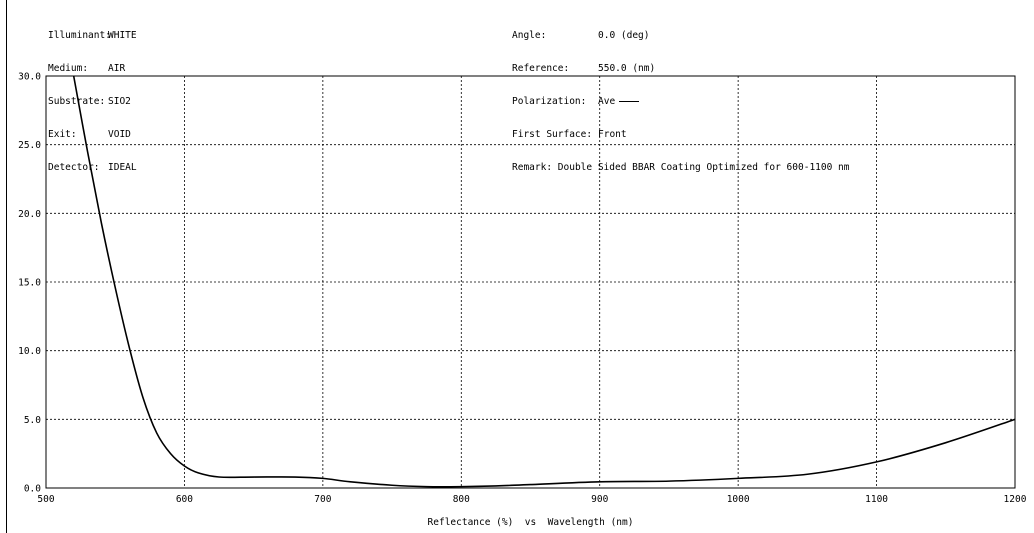  What do you see at coordinates (552, 134) in the screenshot?
I see `header-label: First Surface:` at bounding box center [552, 134].